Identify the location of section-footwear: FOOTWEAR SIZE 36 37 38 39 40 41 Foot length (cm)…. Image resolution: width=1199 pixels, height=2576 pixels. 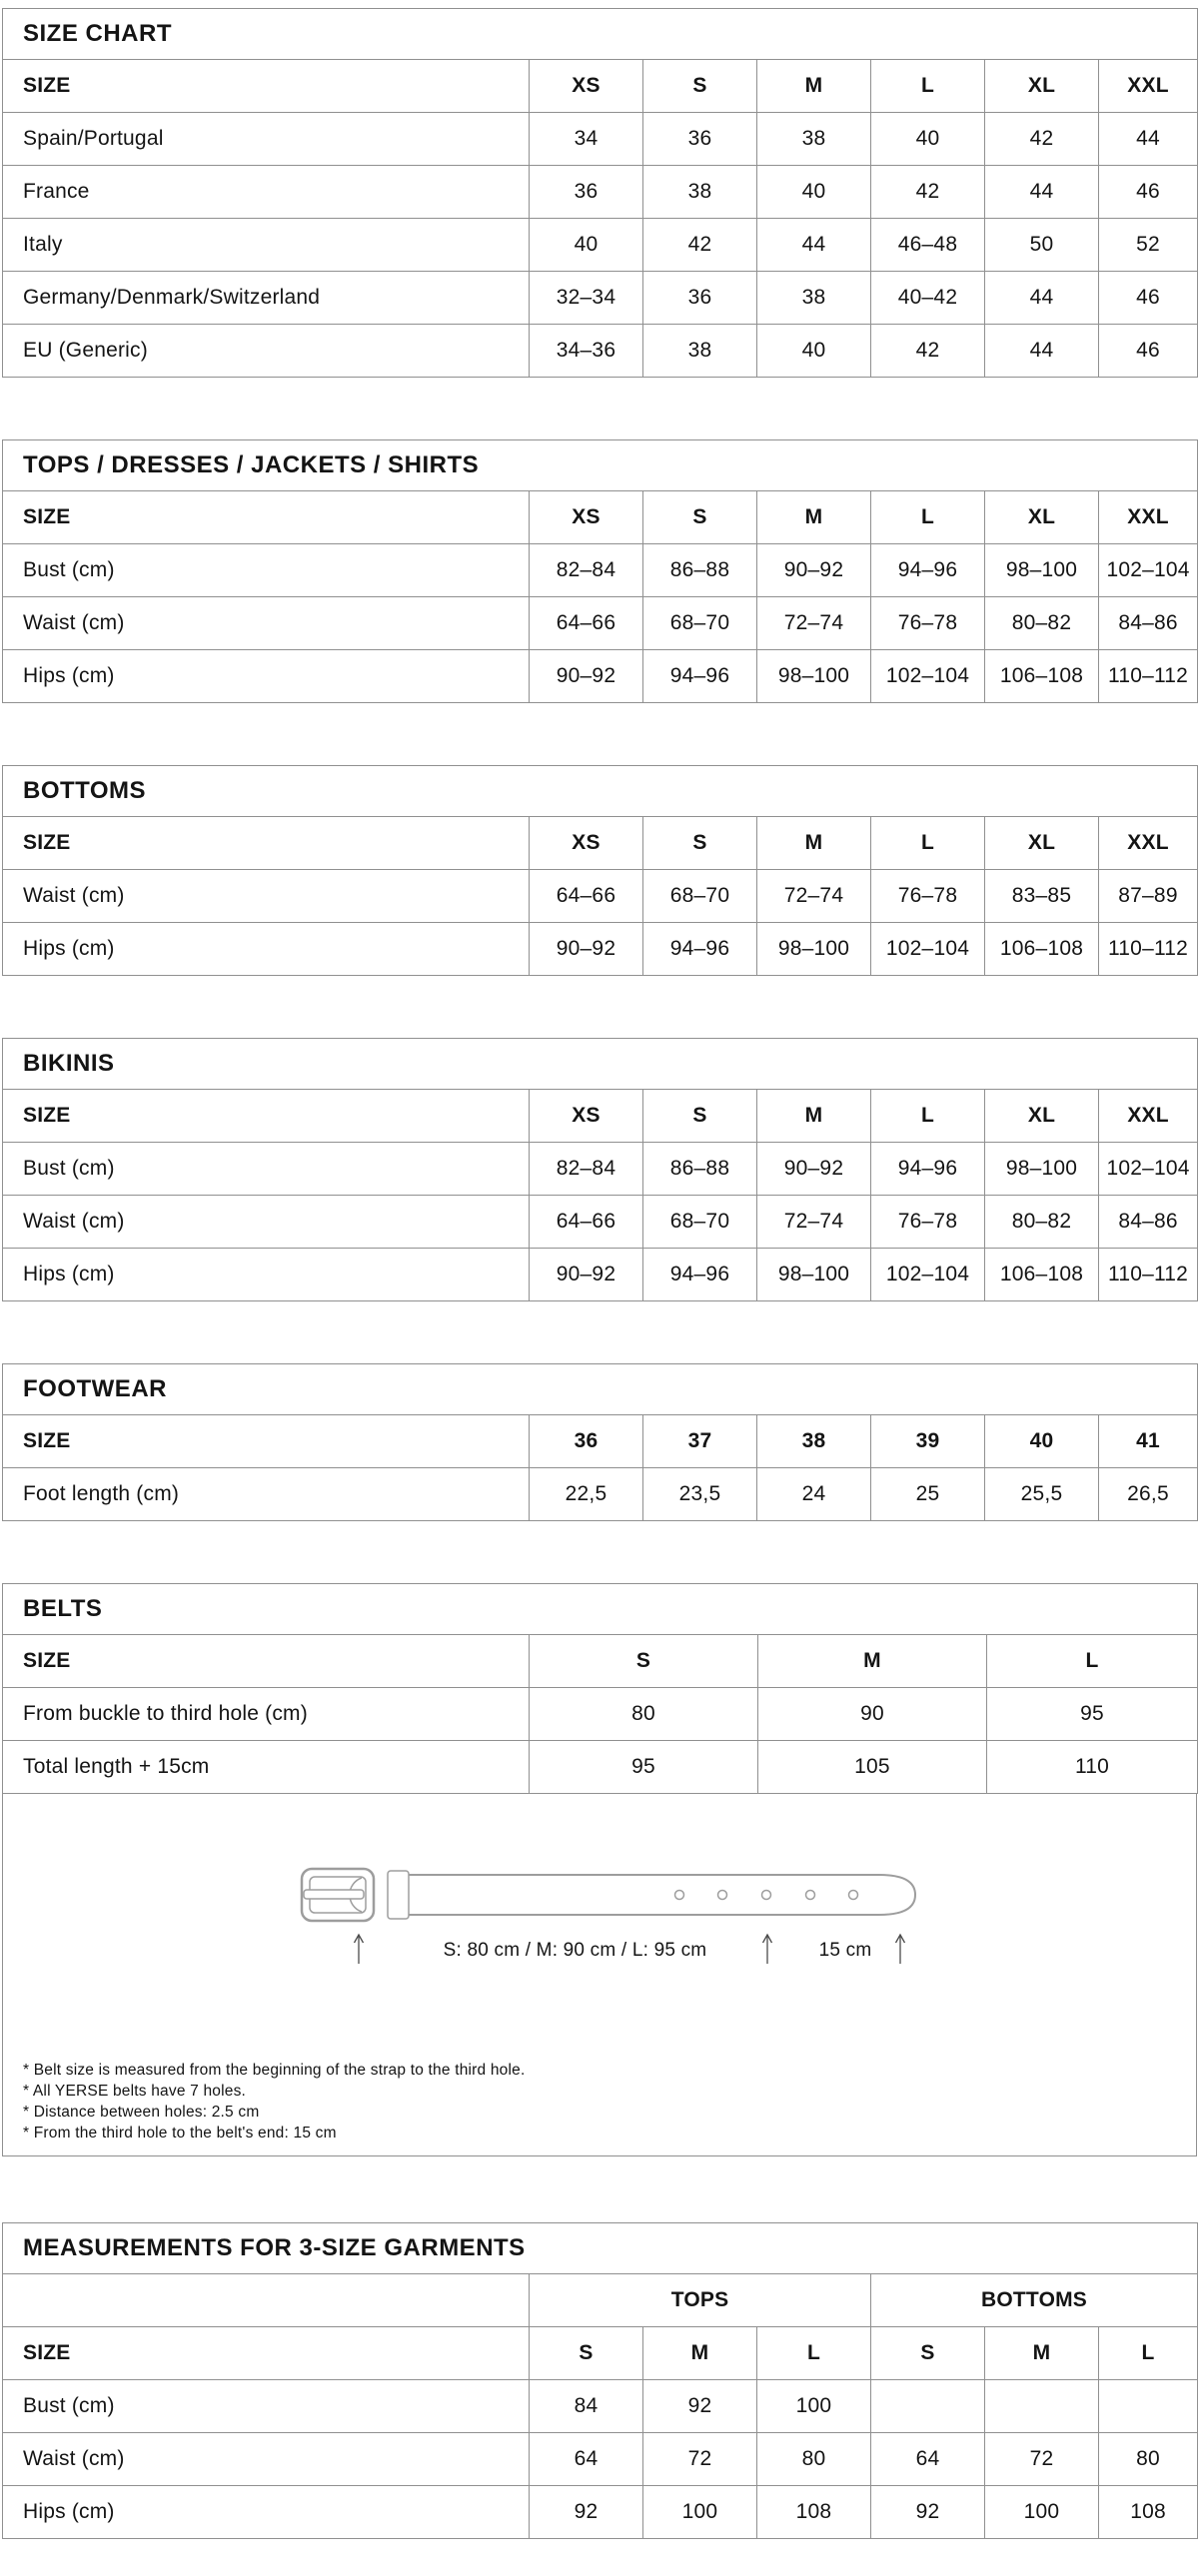
(600, 1442).